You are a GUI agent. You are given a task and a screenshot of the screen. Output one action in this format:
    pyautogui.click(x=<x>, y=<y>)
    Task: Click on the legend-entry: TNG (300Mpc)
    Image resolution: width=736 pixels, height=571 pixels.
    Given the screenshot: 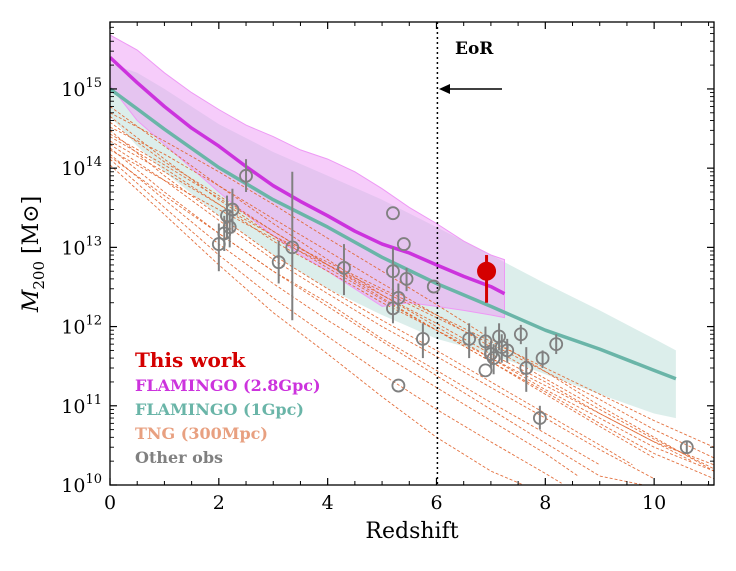 What is the action you would take?
    pyautogui.click(x=201, y=433)
    